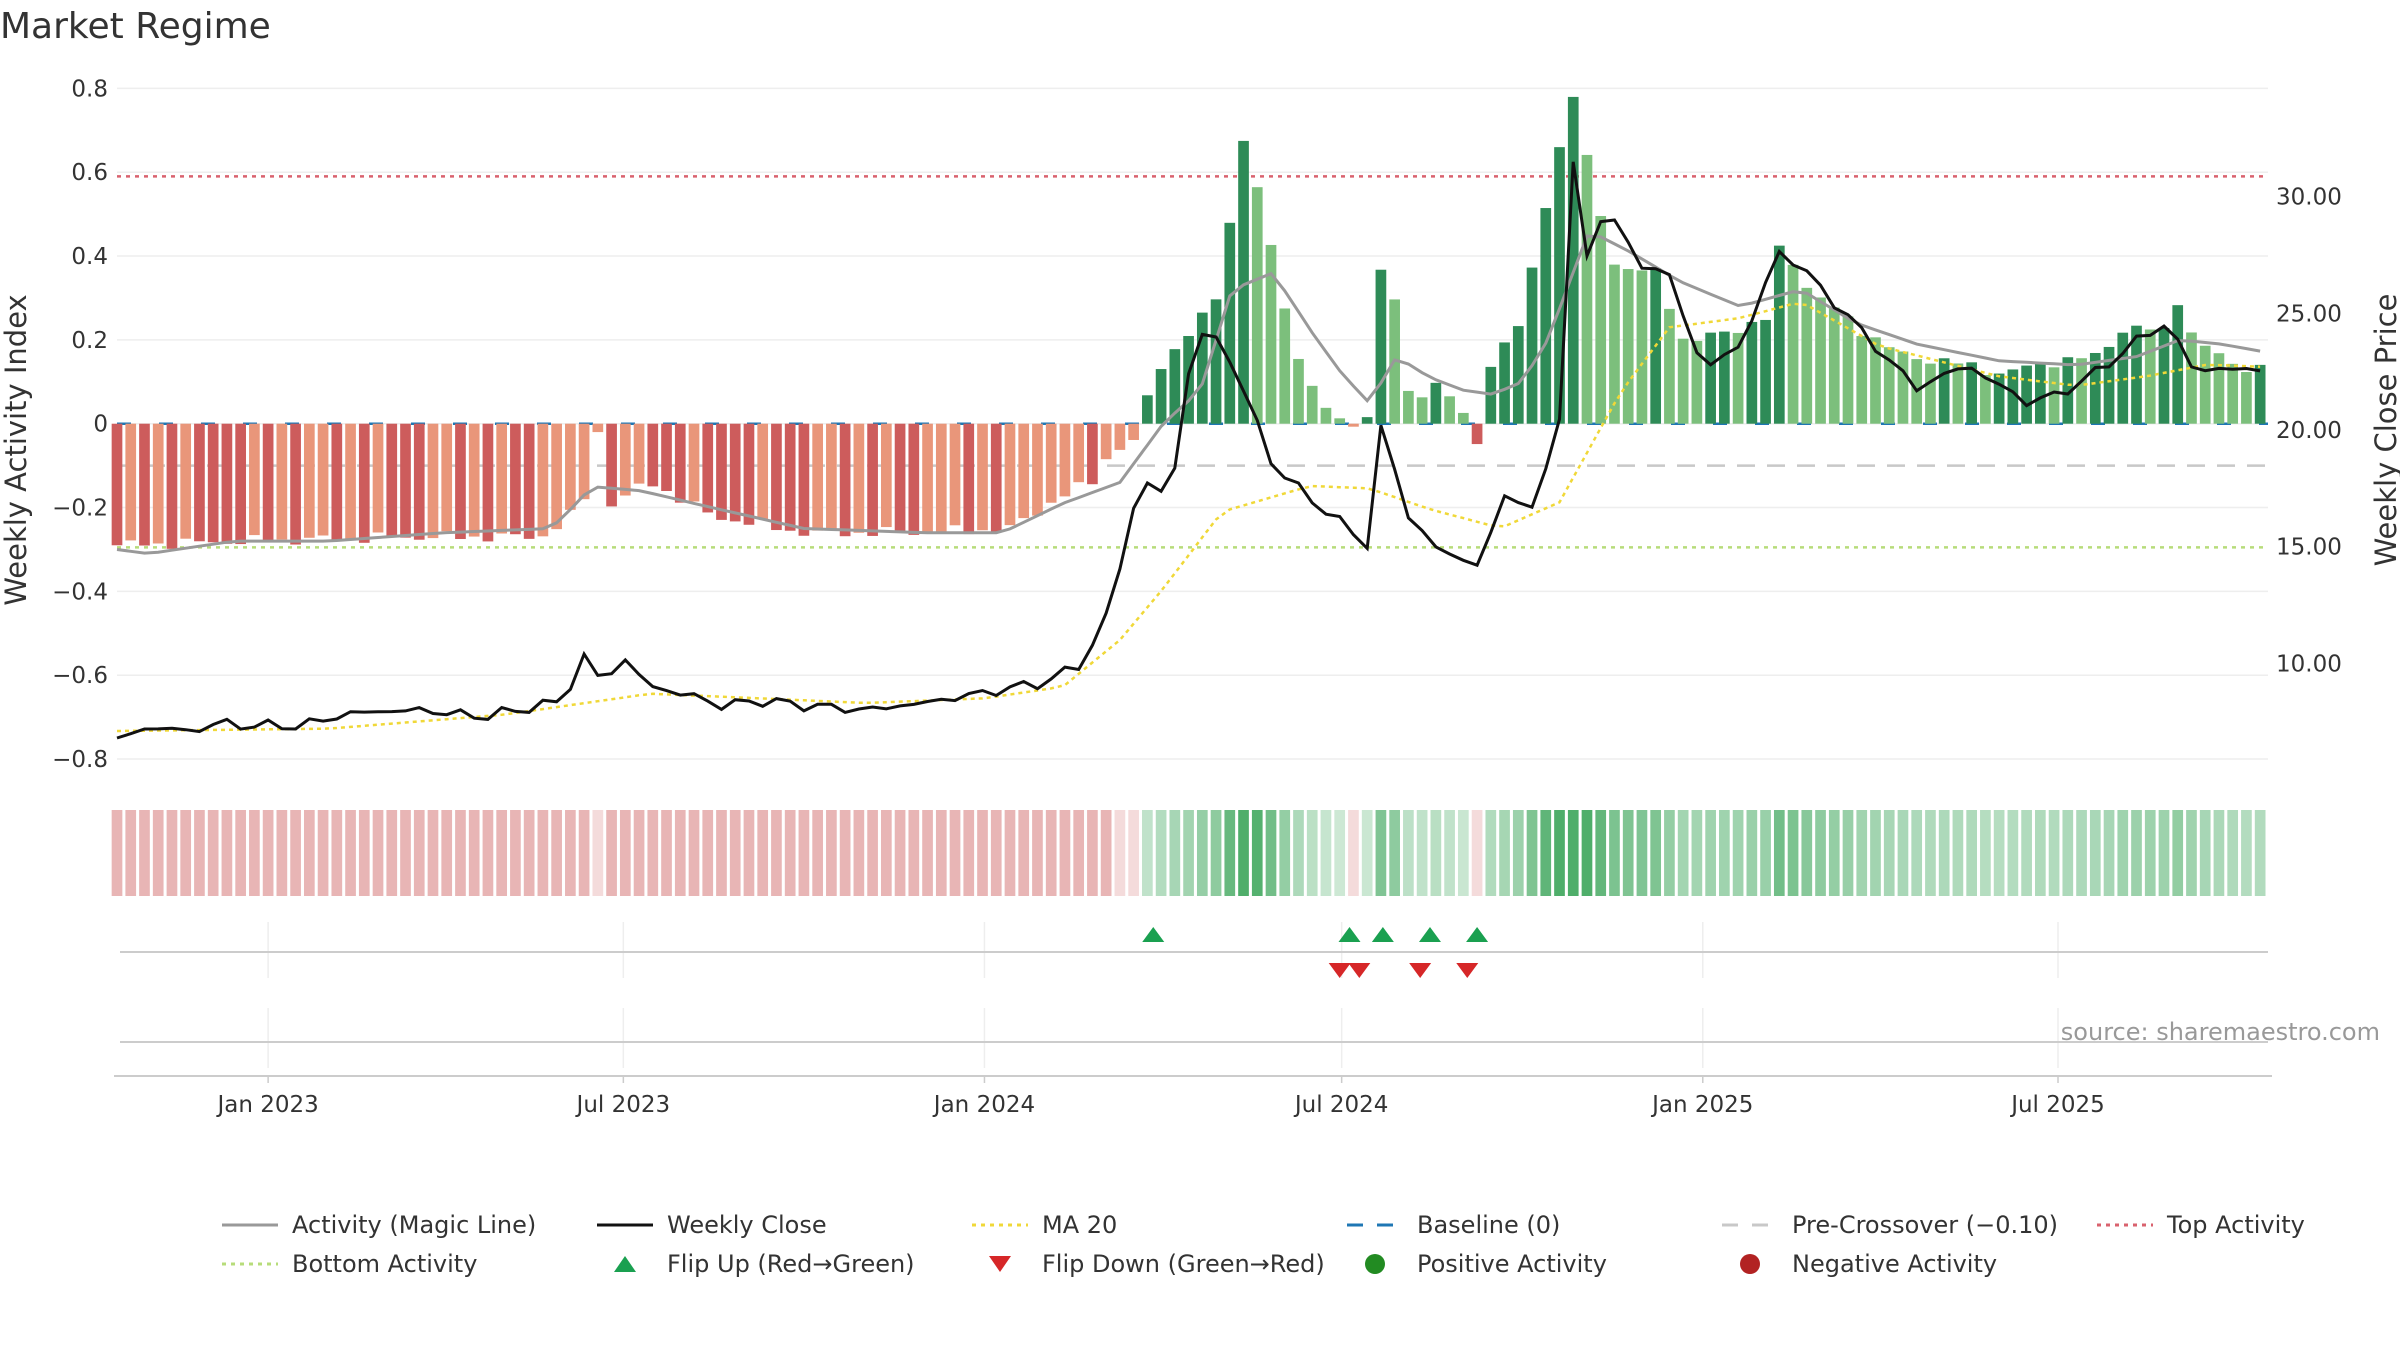 The width and height of the screenshot is (2400, 1350). What do you see at coordinates (1079, 1225) in the screenshot?
I see `legend-label: MA 20` at bounding box center [1079, 1225].